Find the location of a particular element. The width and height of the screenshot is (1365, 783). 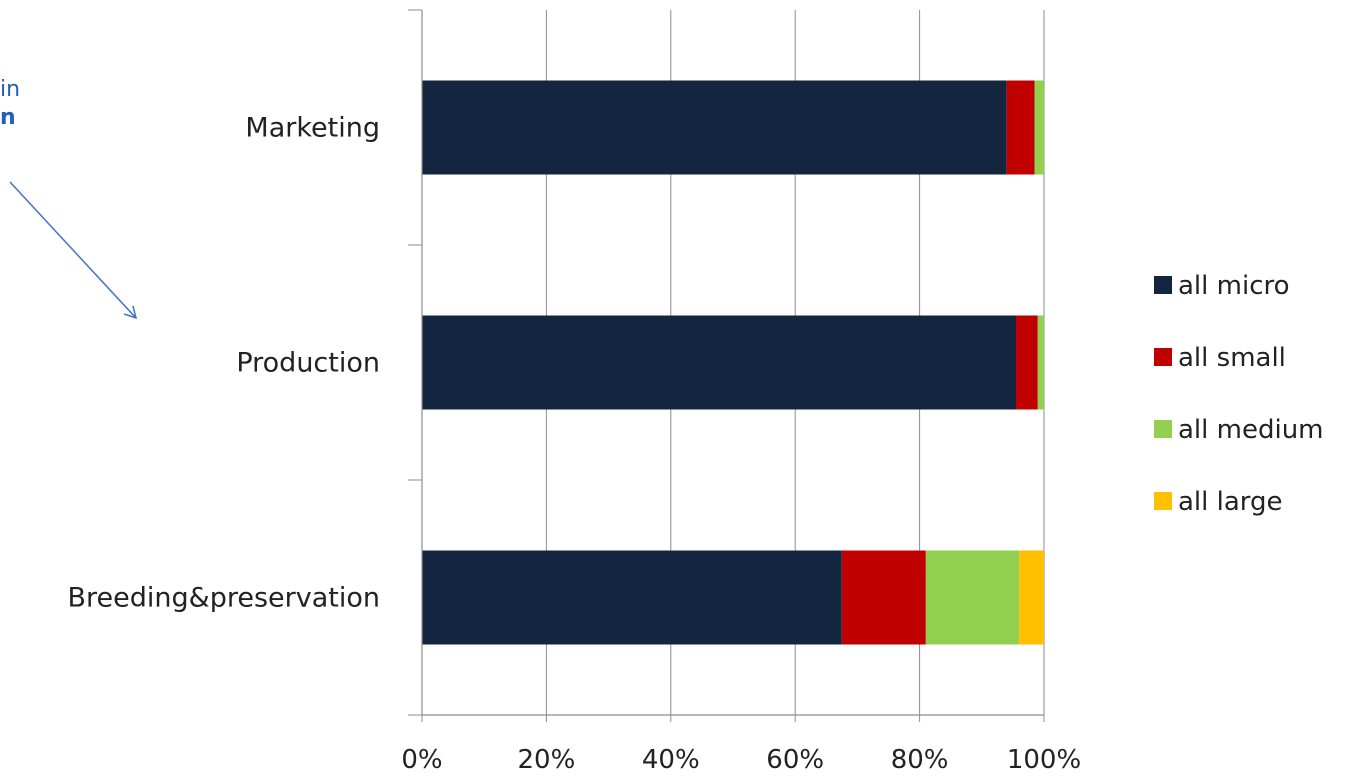

category-label: Marketing is located at coordinates (312, 128).